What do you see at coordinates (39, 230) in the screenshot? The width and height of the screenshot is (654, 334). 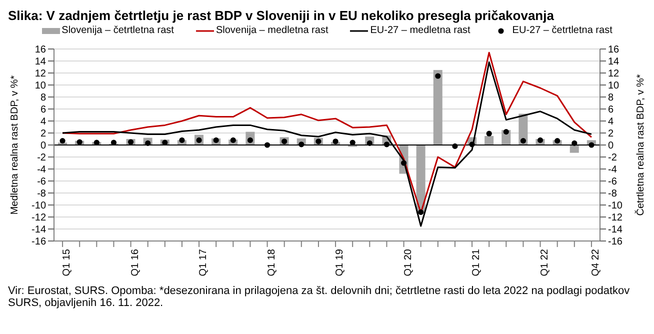 I see `y-tick-label: -14` at bounding box center [39, 230].